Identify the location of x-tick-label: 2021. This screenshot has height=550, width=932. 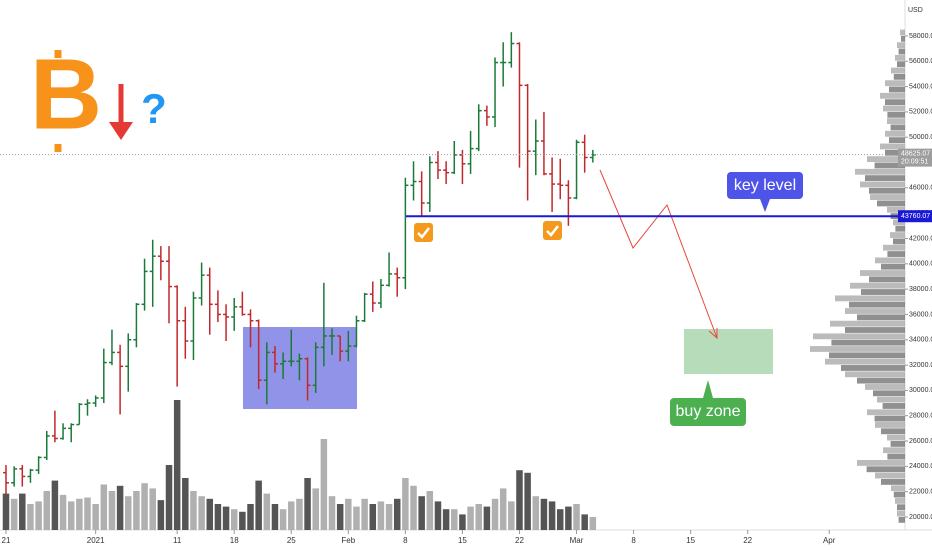
(96, 540).